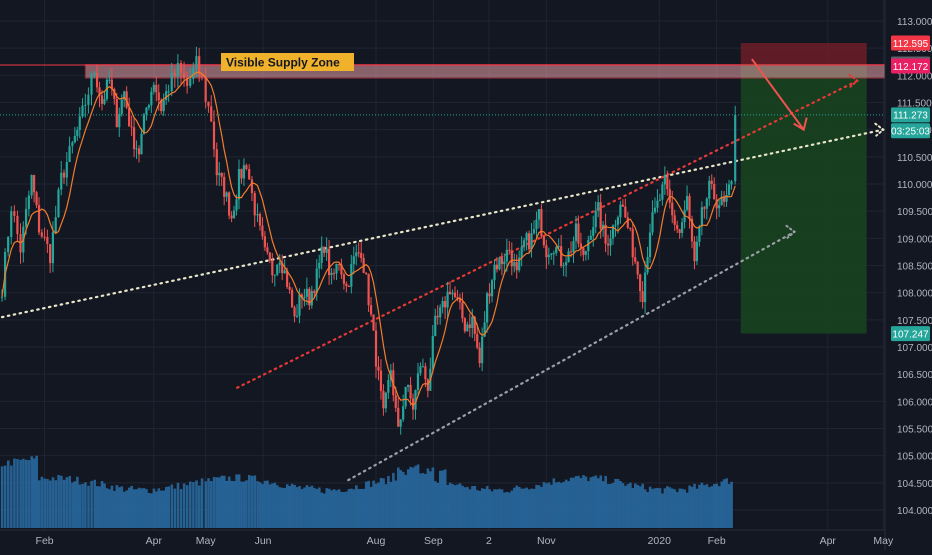 The image size is (932, 555). Describe the element at coordinates (447, 538) in the screenshot. I see `x-axis: Feb Apr May Jun Aug Sep 2 Nov 2020 Feb Apr May` at that location.